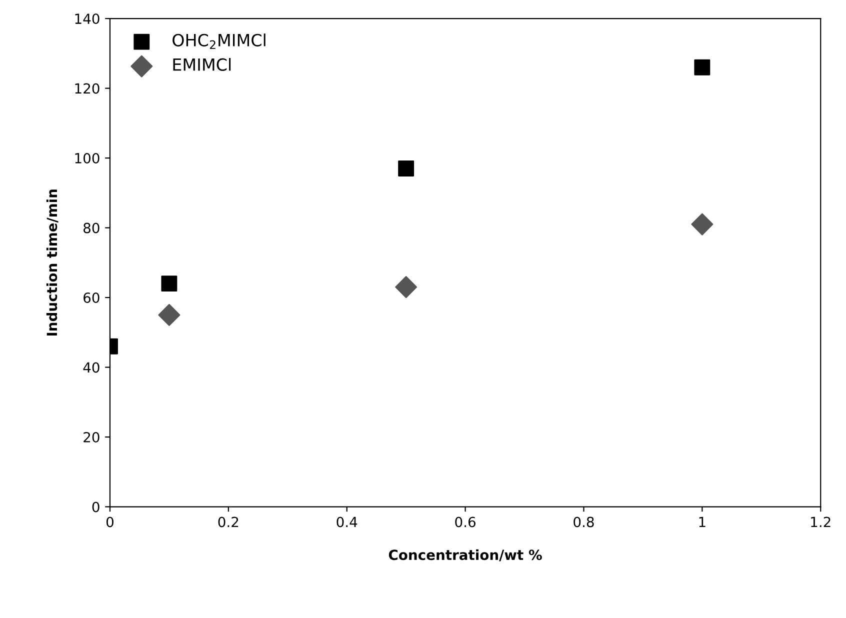 The width and height of the screenshot is (846, 618). I want to click on legend-label: OHC$_{2}$MIMCl, so click(219, 41).